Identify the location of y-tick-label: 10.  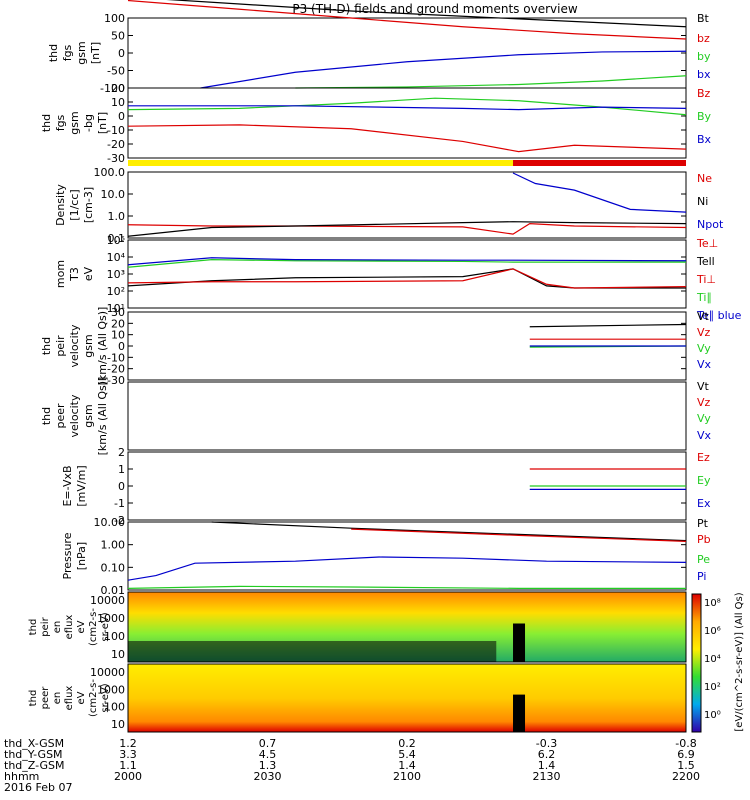
(118, 335).